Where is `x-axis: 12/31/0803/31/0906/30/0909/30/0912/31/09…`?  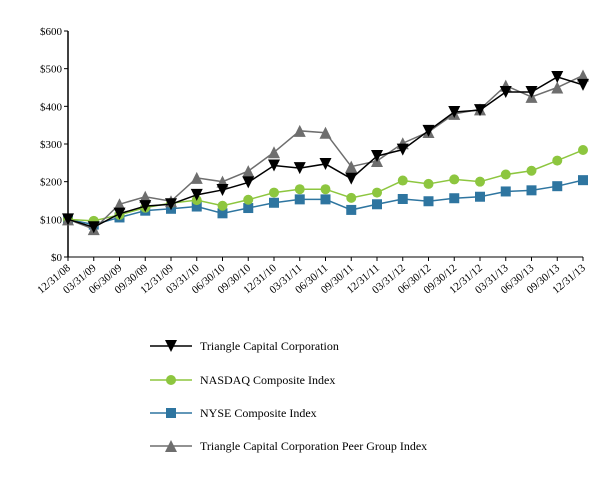 x-axis: 12/31/0803/31/0906/30/0909/30/0912/31/09… is located at coordinates (311, 276).